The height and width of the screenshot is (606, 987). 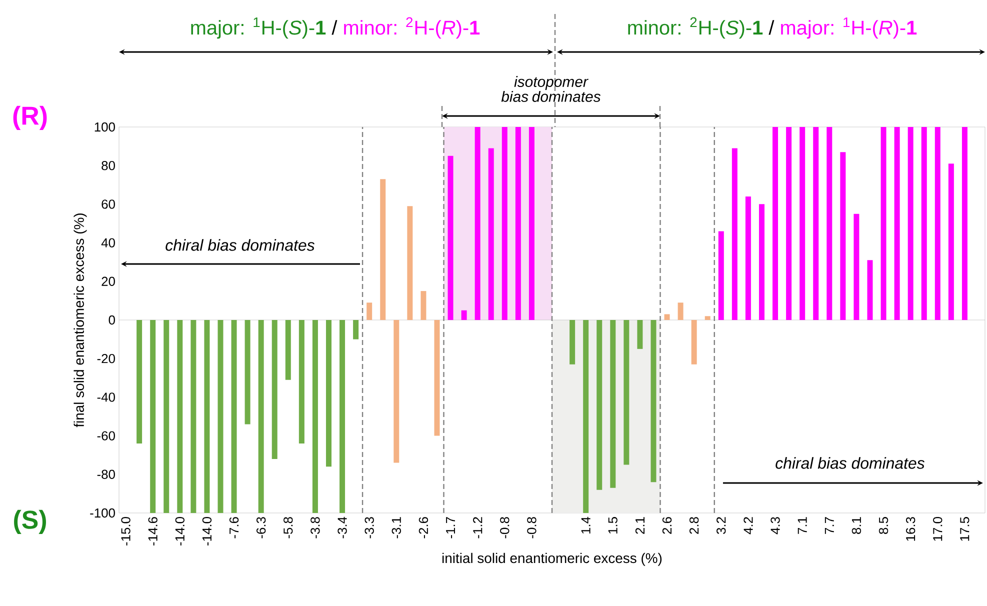 What do you see at coordinates (369, 527) in the screenshot?
I see `x-tick-label: -3.3` at bounding box center [369, 527].